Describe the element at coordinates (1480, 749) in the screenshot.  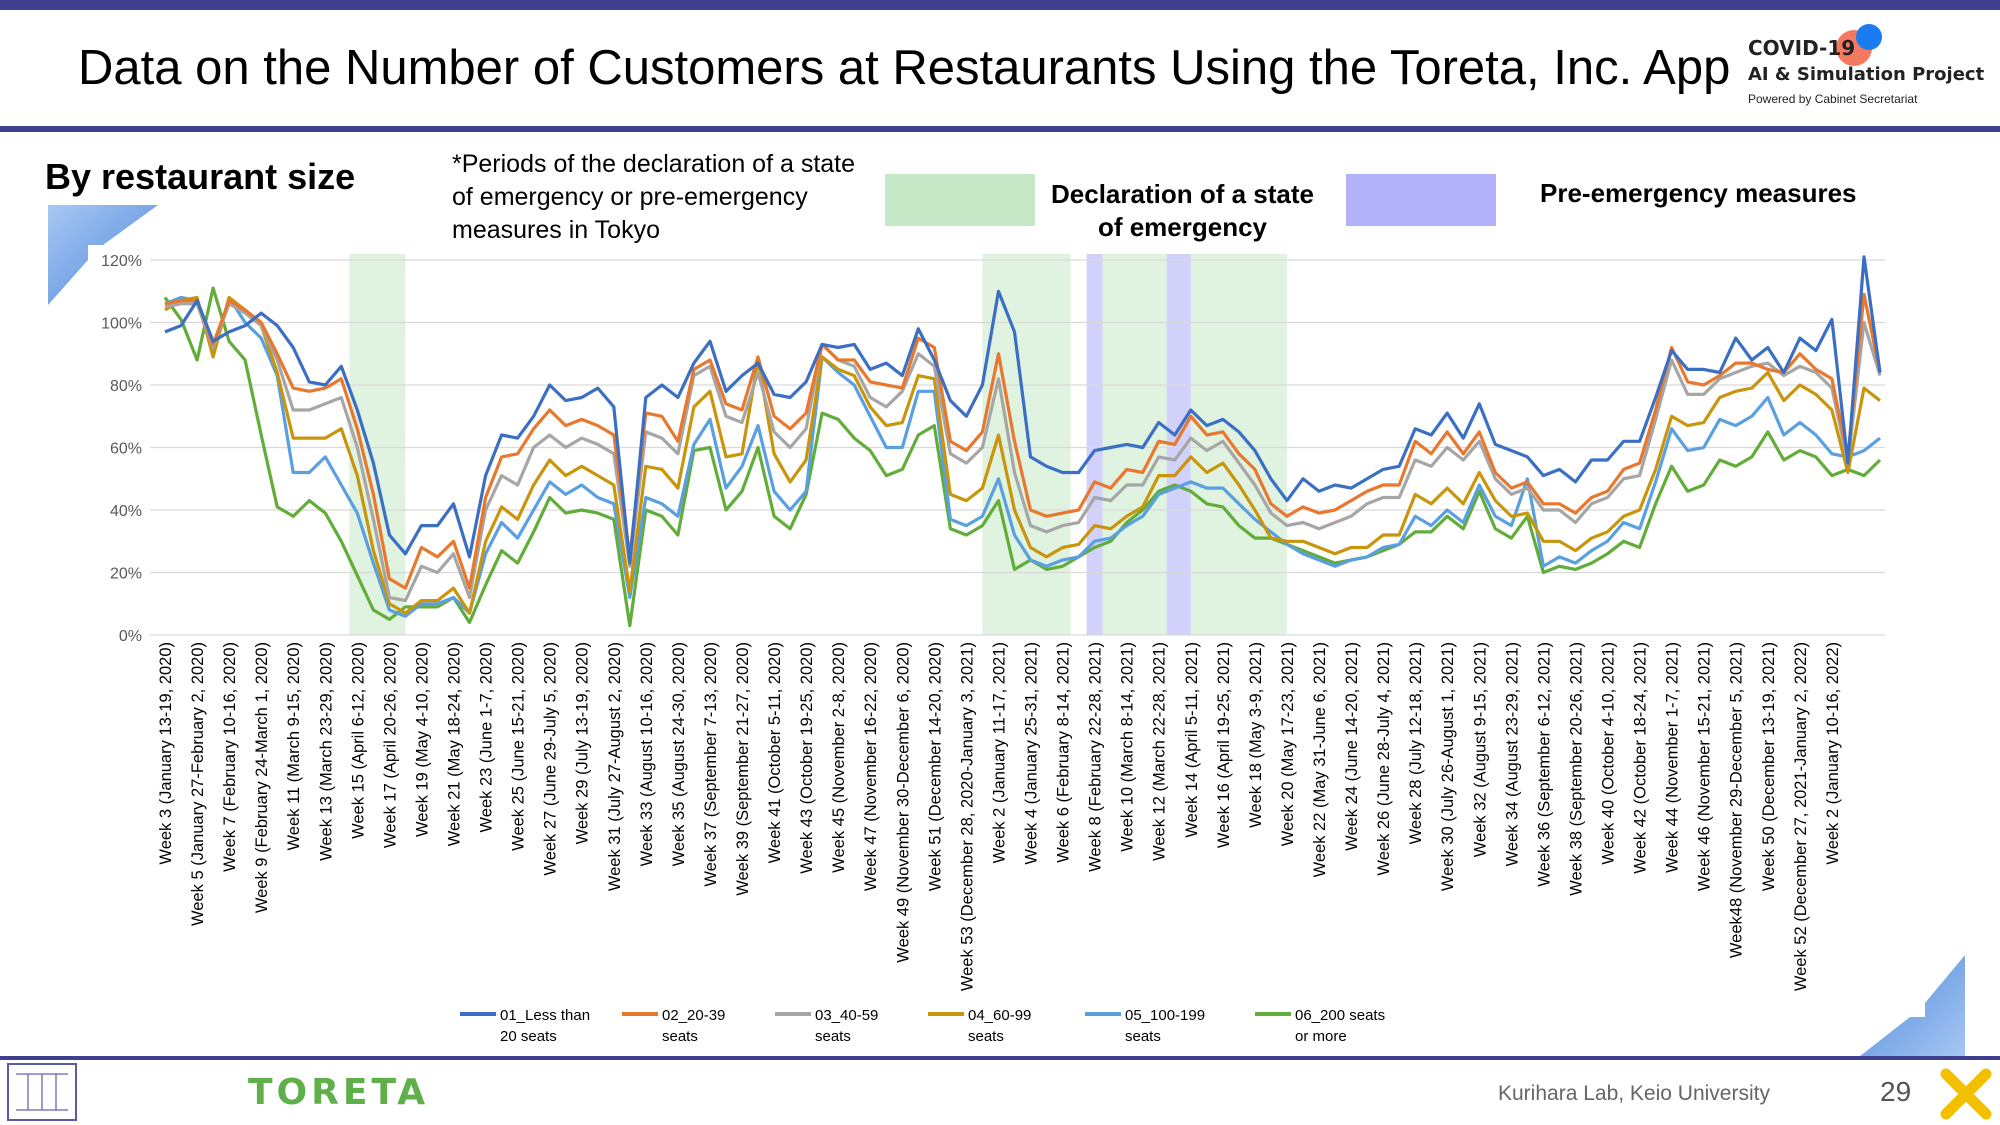
I see `x-tick-label: Week 32 (August 9-15, 2021)` at that location.